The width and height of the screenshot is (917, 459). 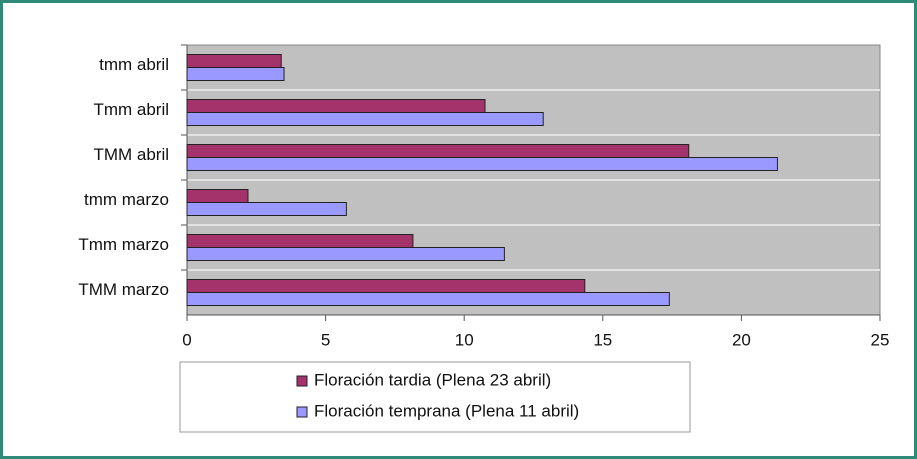 What do you see at coordinates (123, 289) in the screenshot?
I see `y-tick-label: TMM marzo` at bounding box center [123, 289].